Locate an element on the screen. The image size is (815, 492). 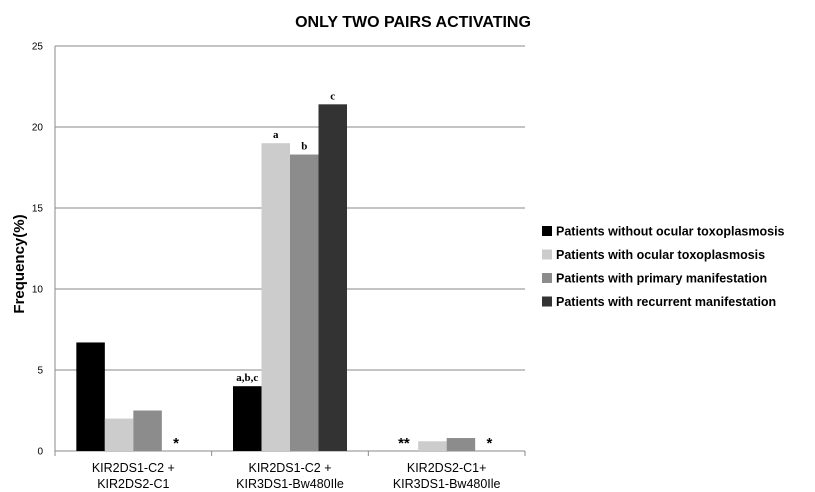
bar-annotation: a is located at coordinates (276, 135).